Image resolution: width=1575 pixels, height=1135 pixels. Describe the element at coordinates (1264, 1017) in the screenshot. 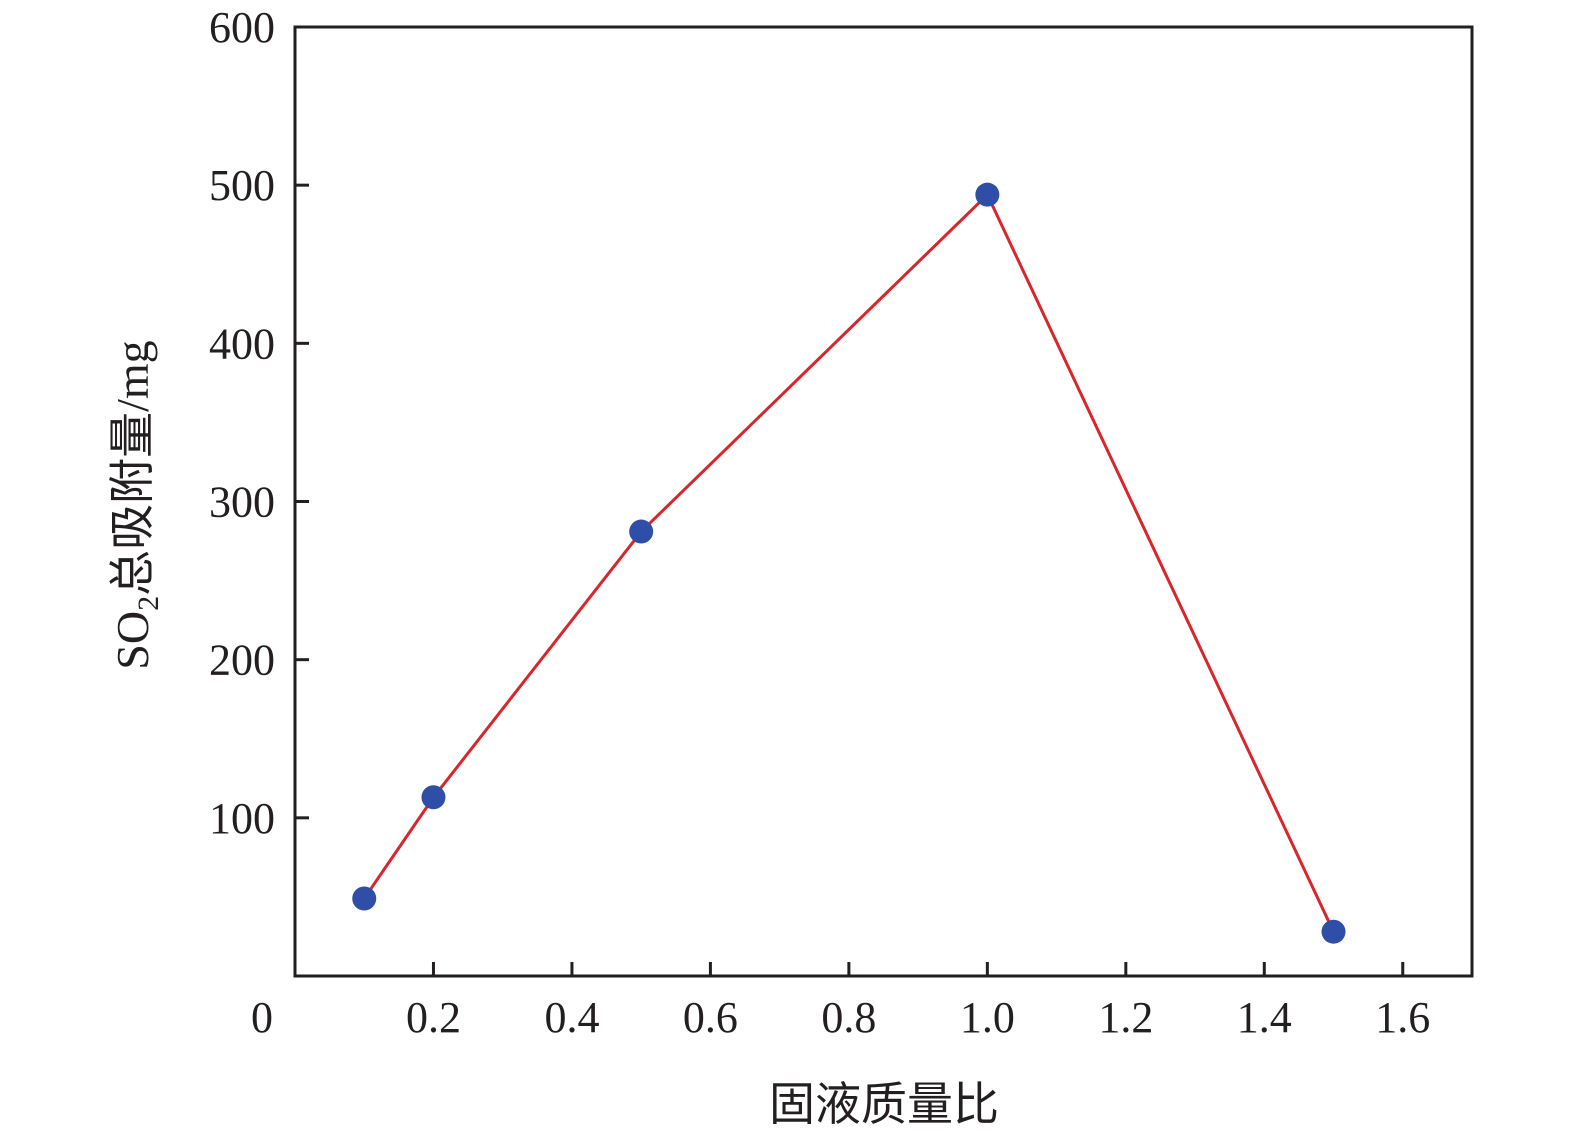

I see `x-tick-label: 1.4` at that location.